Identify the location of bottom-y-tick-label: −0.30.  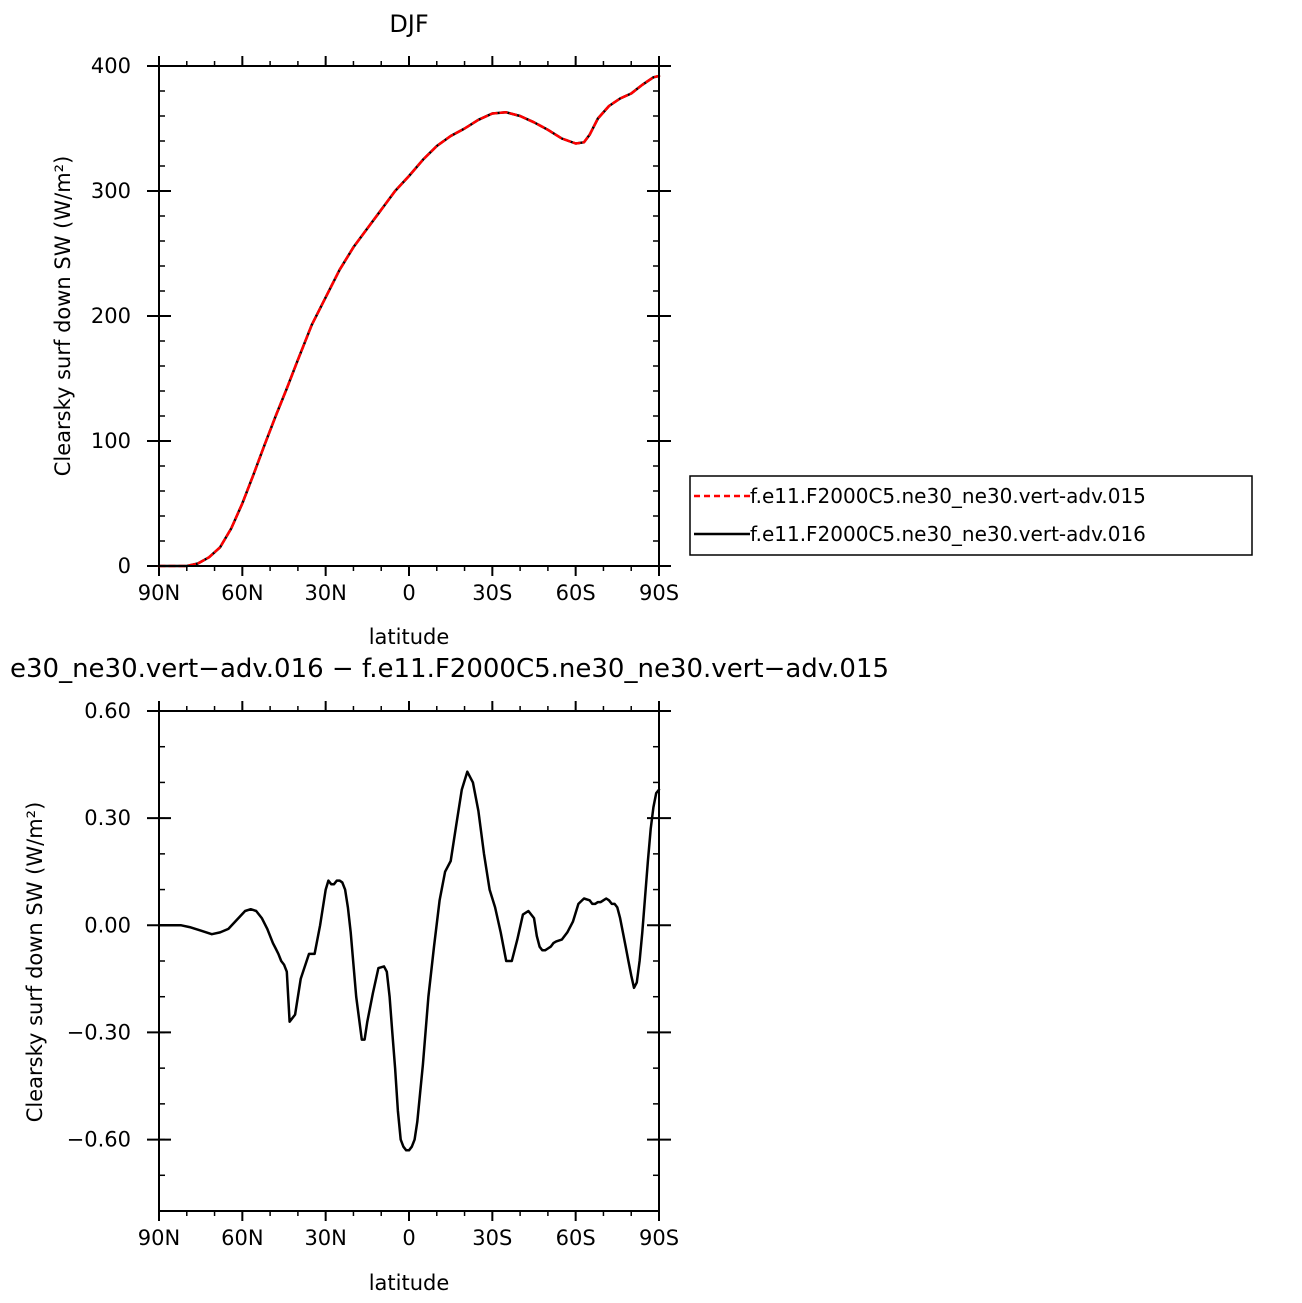
(99, 1032).